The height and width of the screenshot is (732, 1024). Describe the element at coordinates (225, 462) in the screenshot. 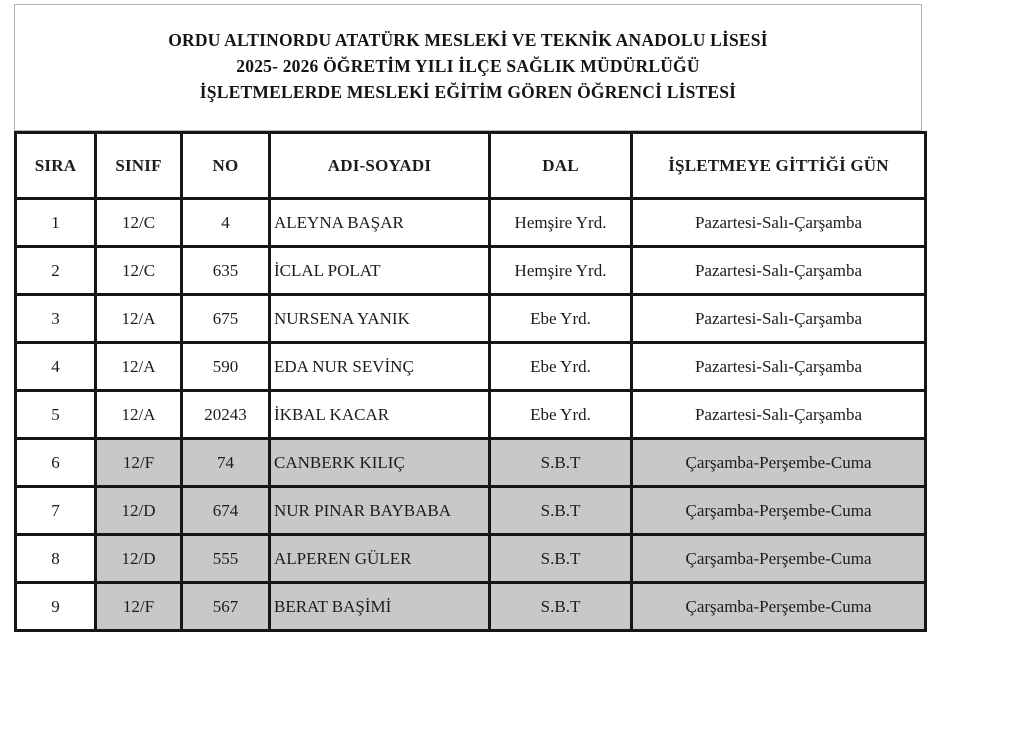

I see `cell-no: 74` at that location.